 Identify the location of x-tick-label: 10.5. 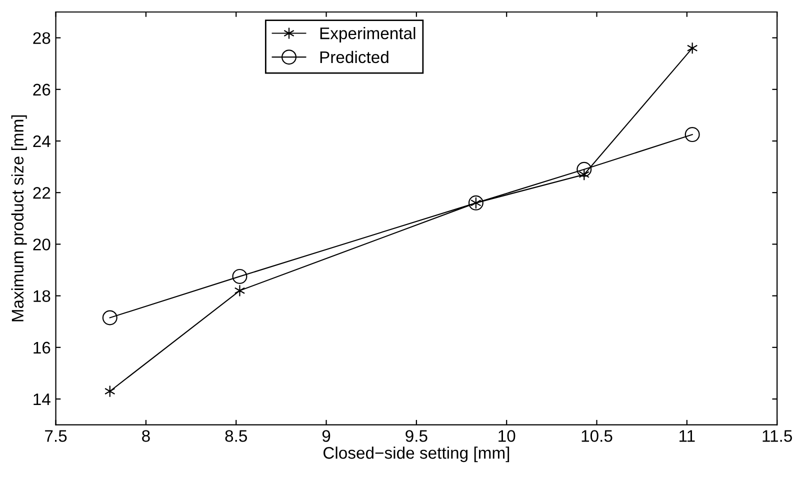
(597, 436).